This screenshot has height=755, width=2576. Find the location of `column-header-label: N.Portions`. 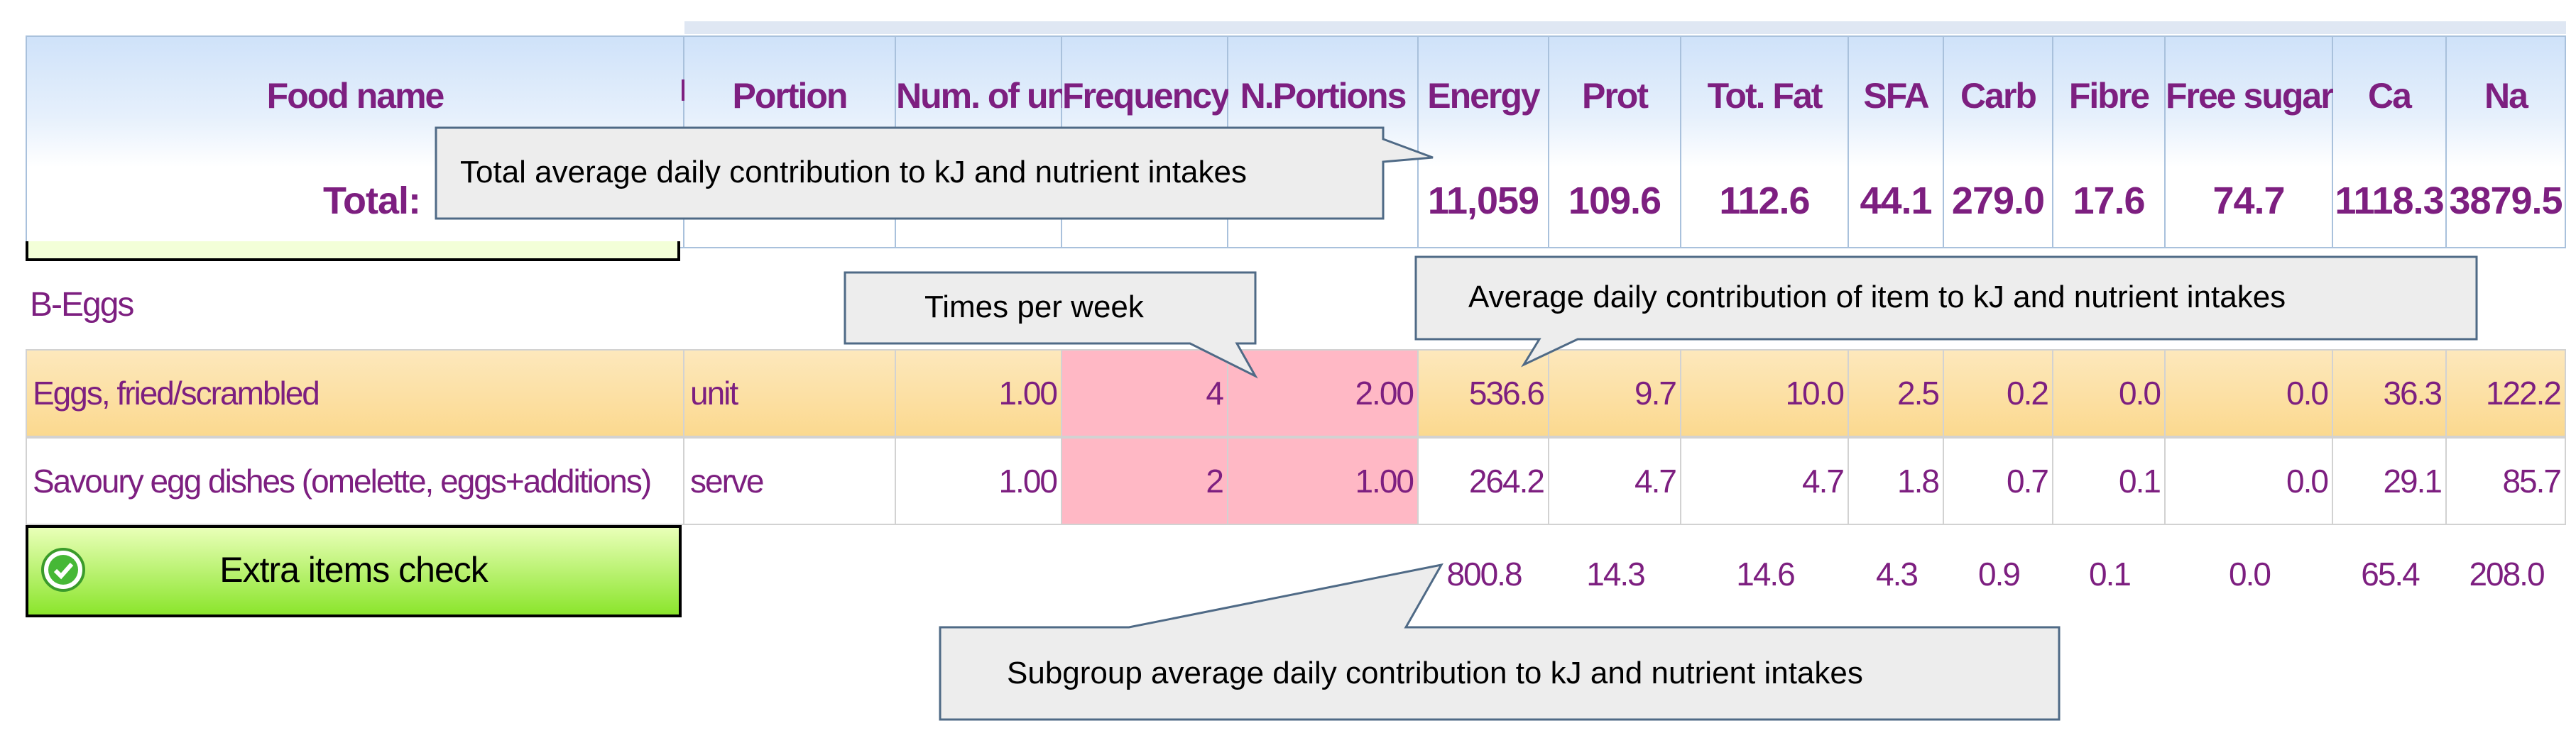

column-header-label: N.Portions is located at coordinates (1323, 96).